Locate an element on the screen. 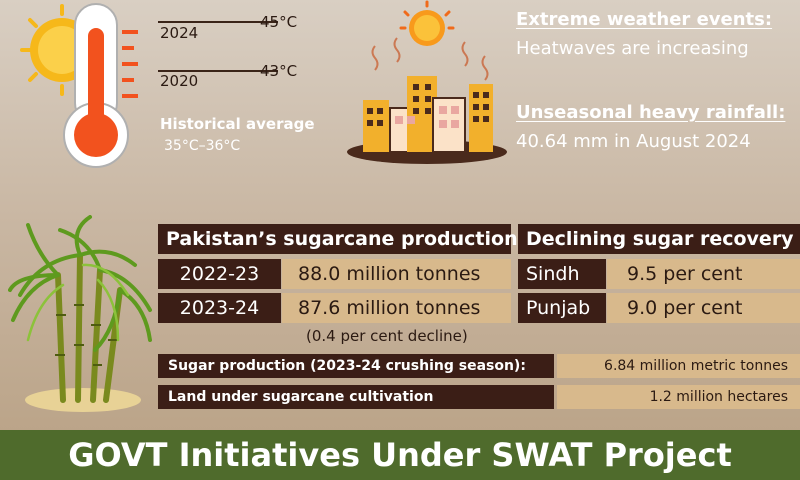 Image resolution: width=800 pixels, height=480 pixels. production-year-2022-23: 2022-23 is located at coordinates (219, 274).